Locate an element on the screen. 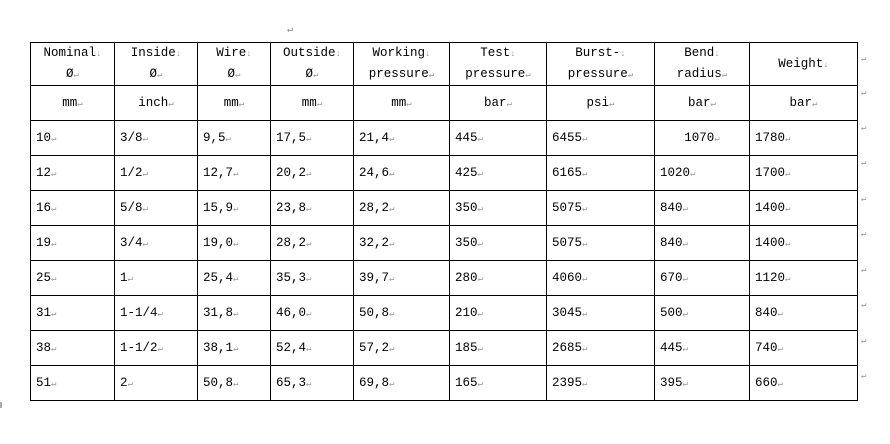 The height and width of the screenshot is (444, 890). table-row: 311-1/431,846,050,82103045500840 is located at coordinates (444, 313).